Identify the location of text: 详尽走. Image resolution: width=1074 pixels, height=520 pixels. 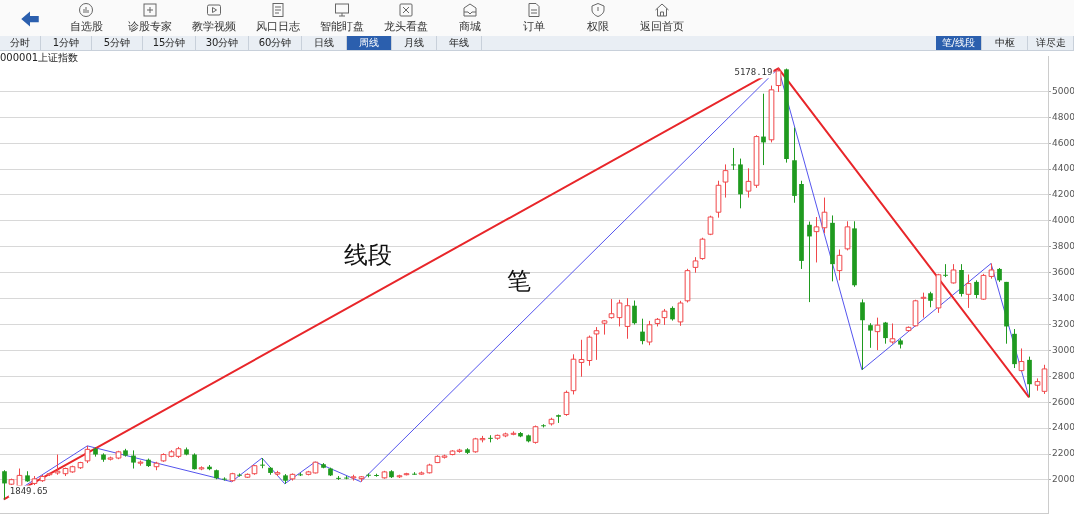
(1051, 43).